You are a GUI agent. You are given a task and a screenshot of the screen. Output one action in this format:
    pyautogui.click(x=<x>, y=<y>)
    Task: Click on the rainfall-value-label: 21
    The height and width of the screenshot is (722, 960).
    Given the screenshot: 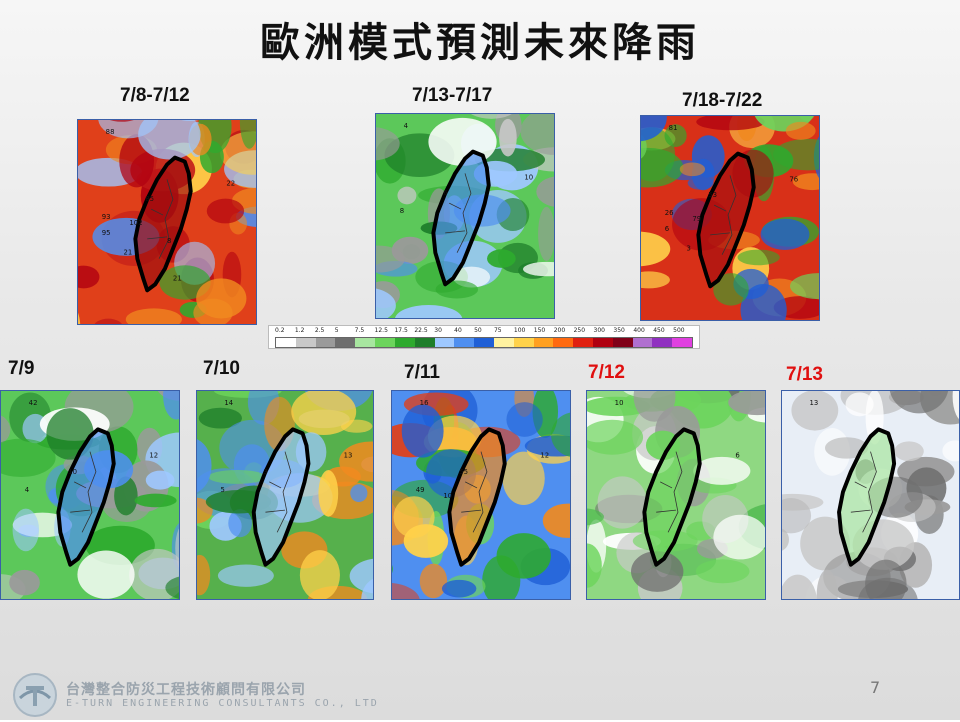 What is the action you would take?
    pyautogui.click(x=127, y=253)
    